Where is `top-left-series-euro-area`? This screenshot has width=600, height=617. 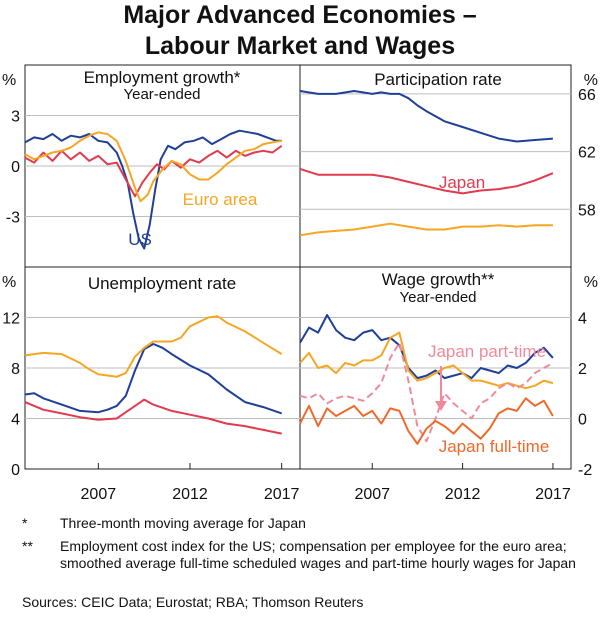
top-left-series-euro-area is located at coordinates (153, 167).